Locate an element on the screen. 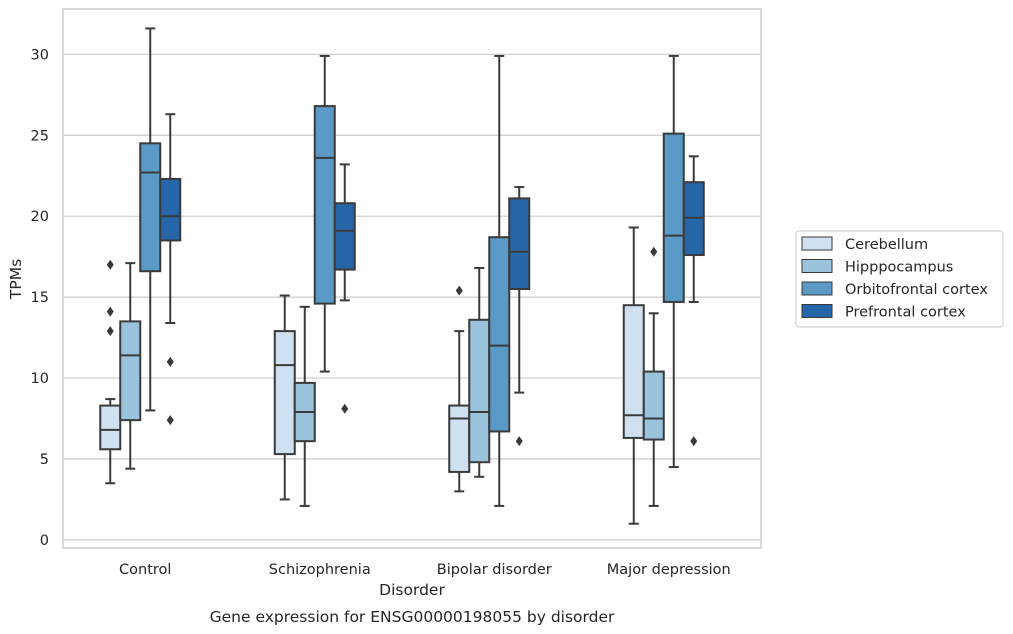 The height and width of the screenshot is (634, 1013). legend-label: Cerebellum is located at coordinates (886, 245).